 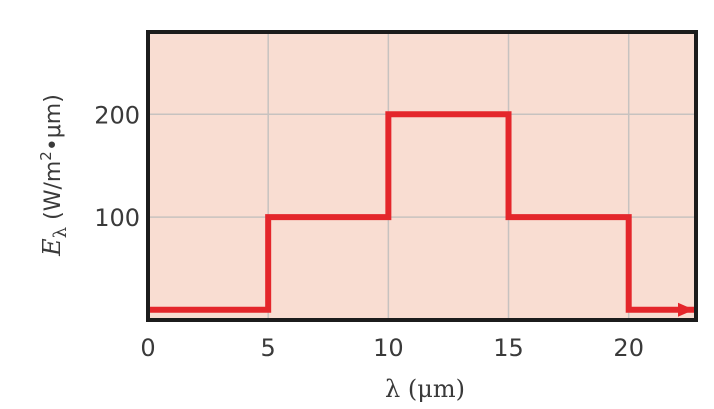 I want to click on y-axis-label: Eλ (W/m2•μm), so click(x=54, y=175).